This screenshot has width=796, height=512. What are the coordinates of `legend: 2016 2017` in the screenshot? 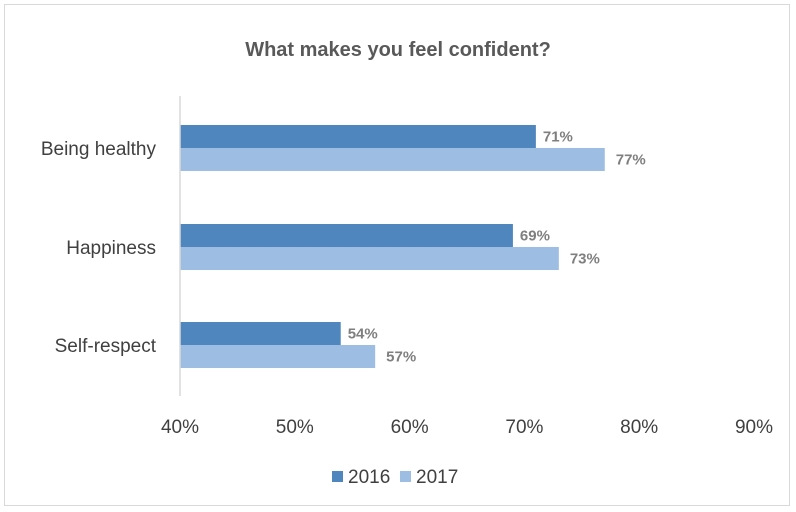 It's located at (395, 477).